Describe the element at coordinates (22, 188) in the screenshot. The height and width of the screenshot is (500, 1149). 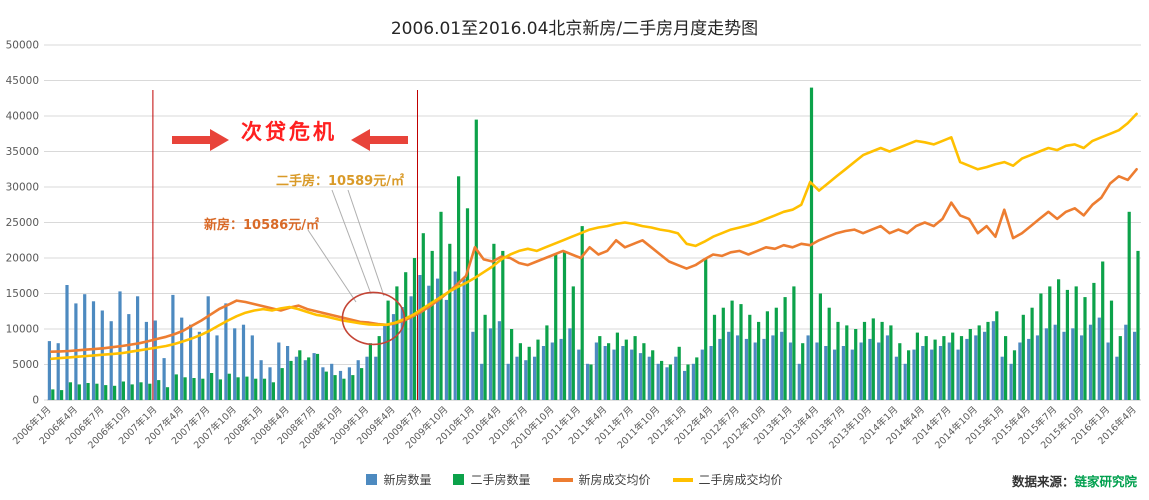
I see `svg-text: 30000` at that location.